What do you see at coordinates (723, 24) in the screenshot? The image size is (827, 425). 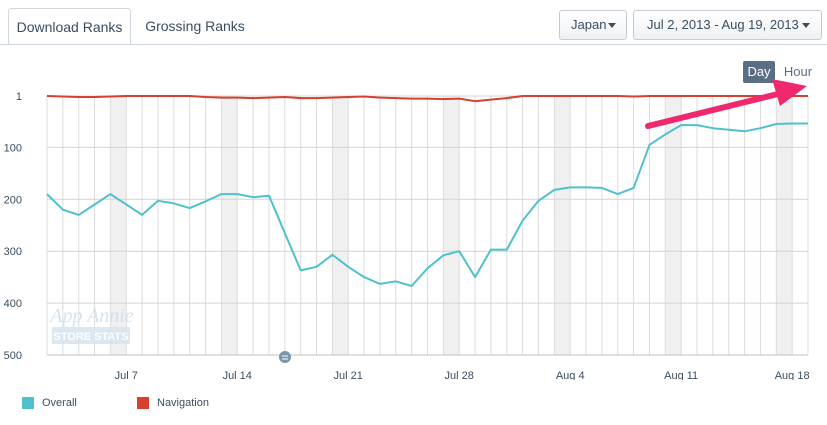 I see `date-range-label: Jul 2, 2013 - Aug 19, 2013` at bounding box center [723, 24].